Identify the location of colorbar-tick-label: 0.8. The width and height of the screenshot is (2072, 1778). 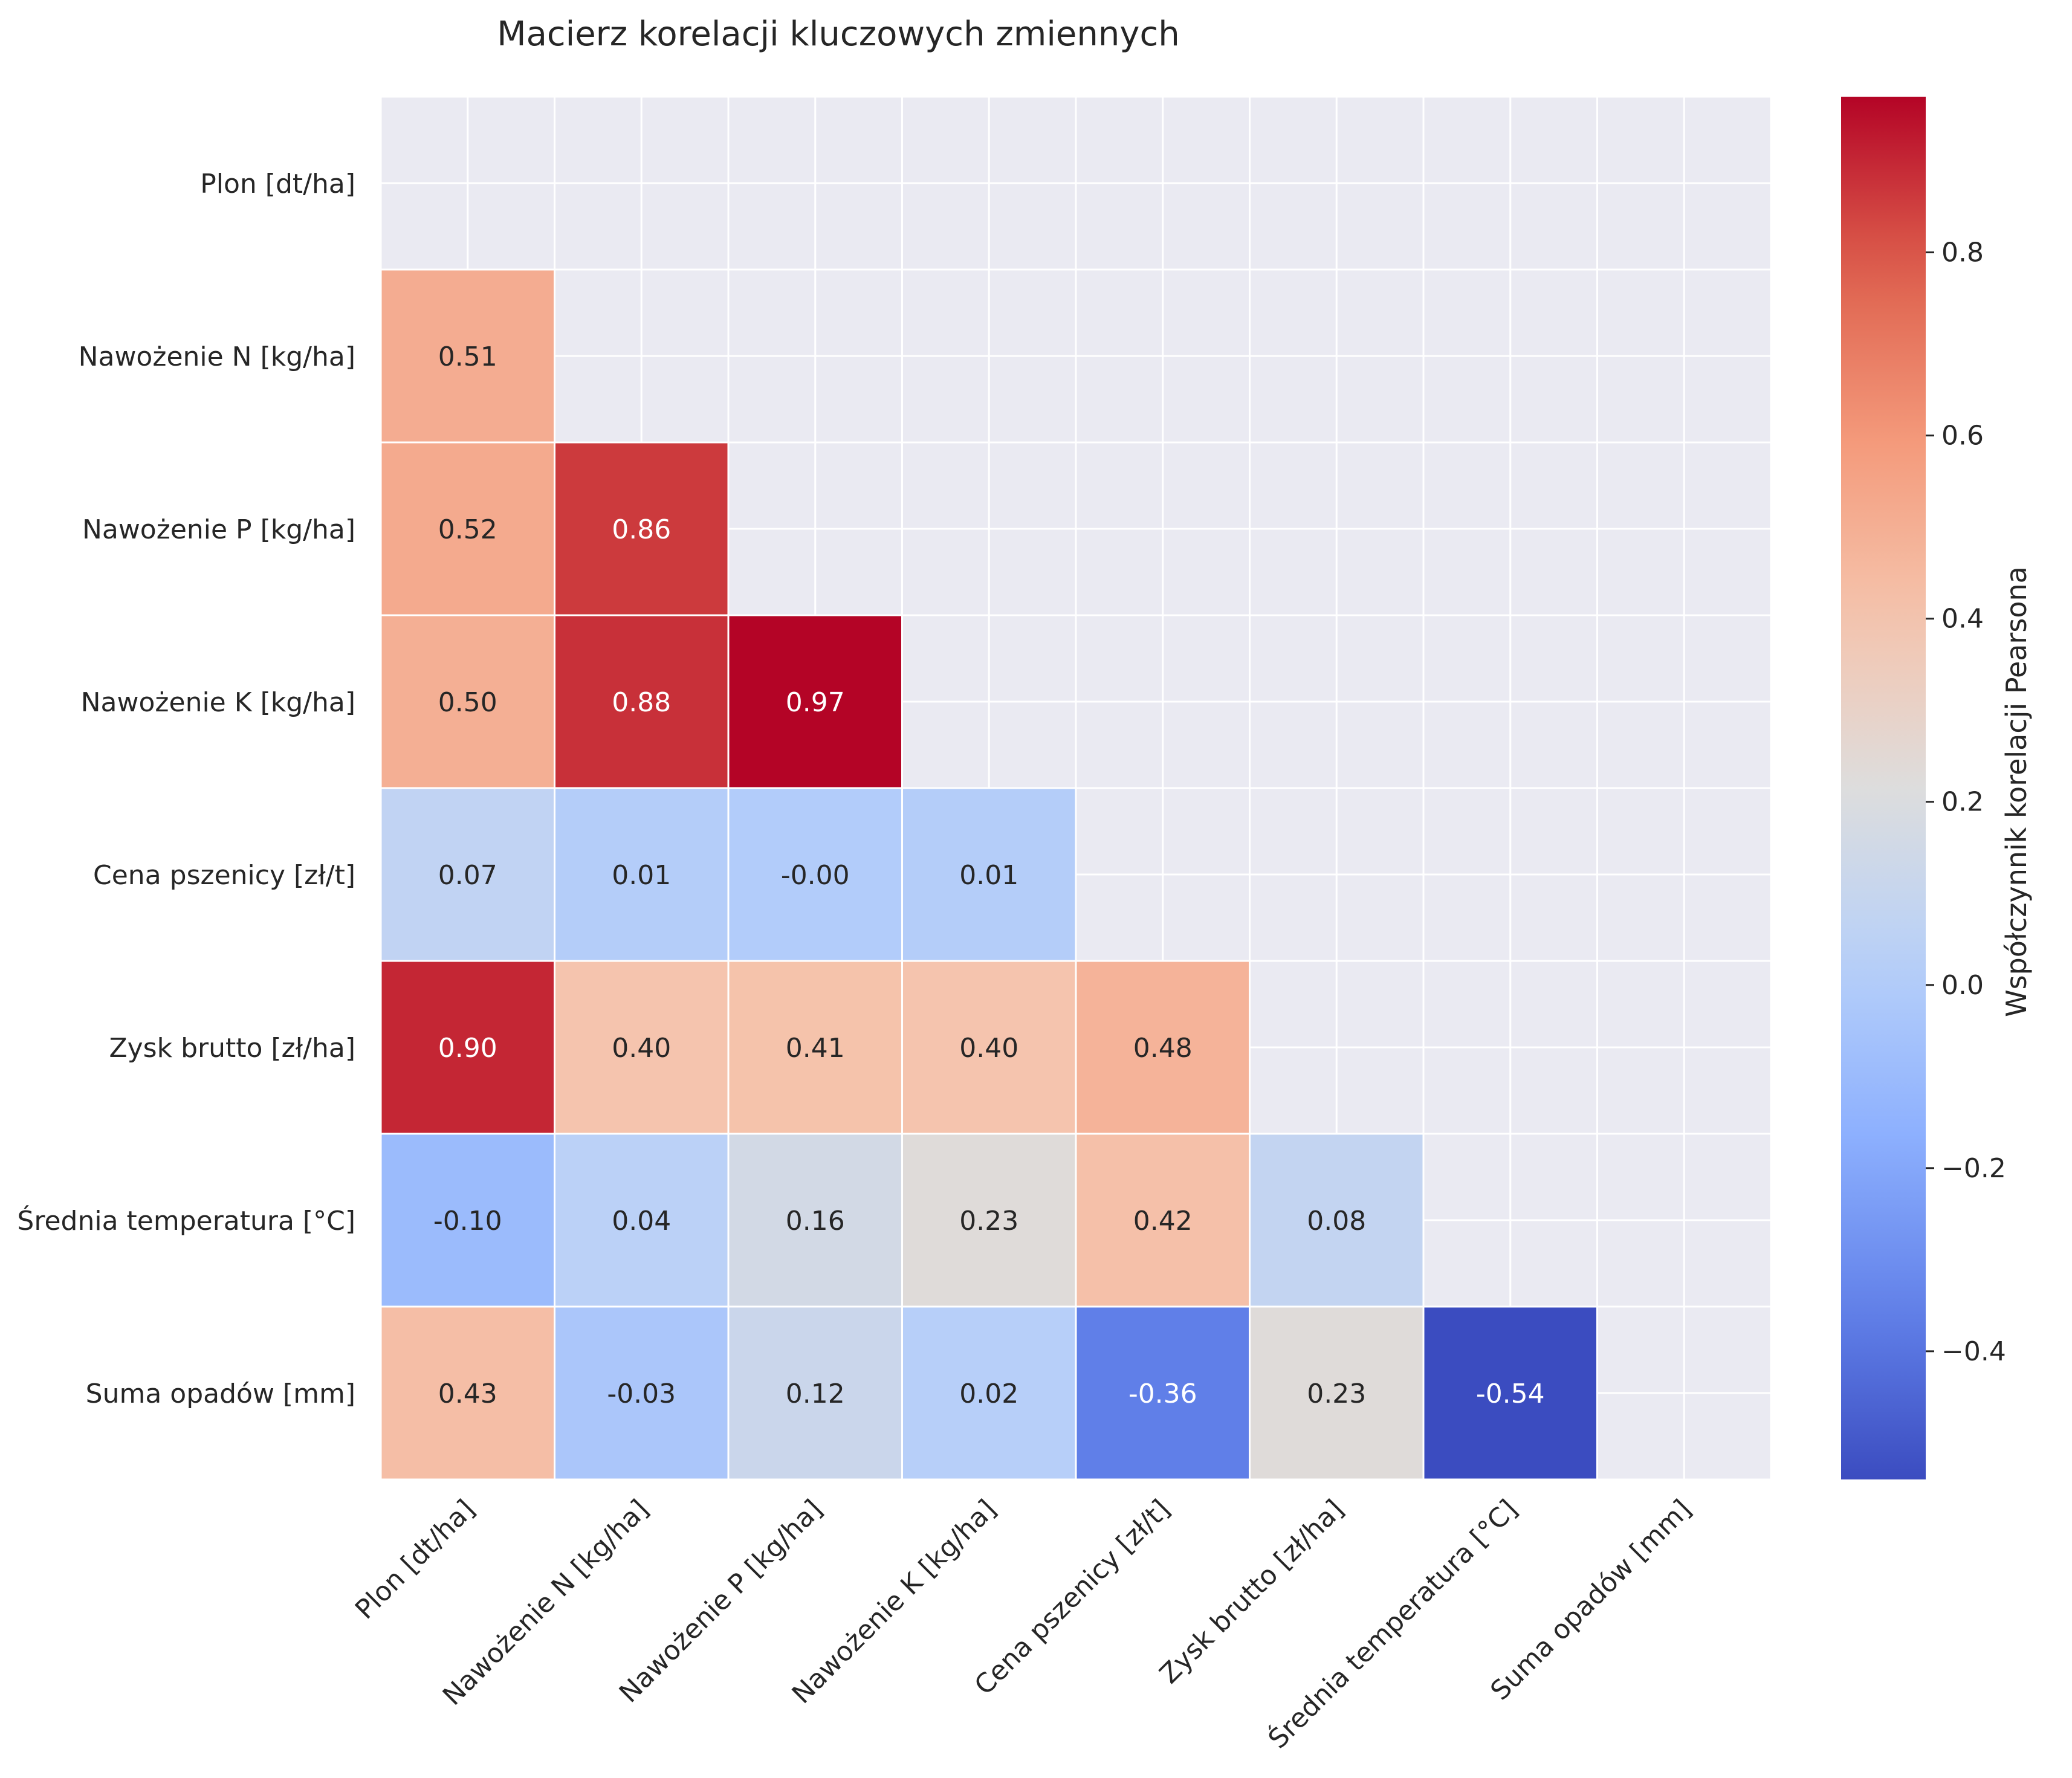
(1962, 253).